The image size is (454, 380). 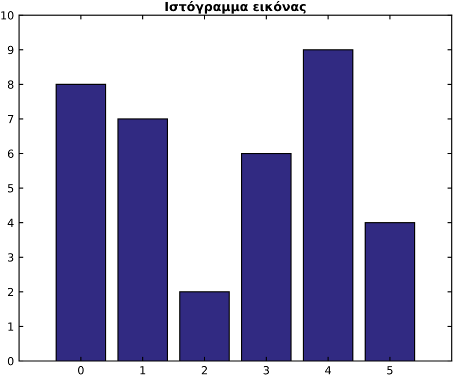 I want to click on x-tick-label: 0, so click(x=81, y=370).